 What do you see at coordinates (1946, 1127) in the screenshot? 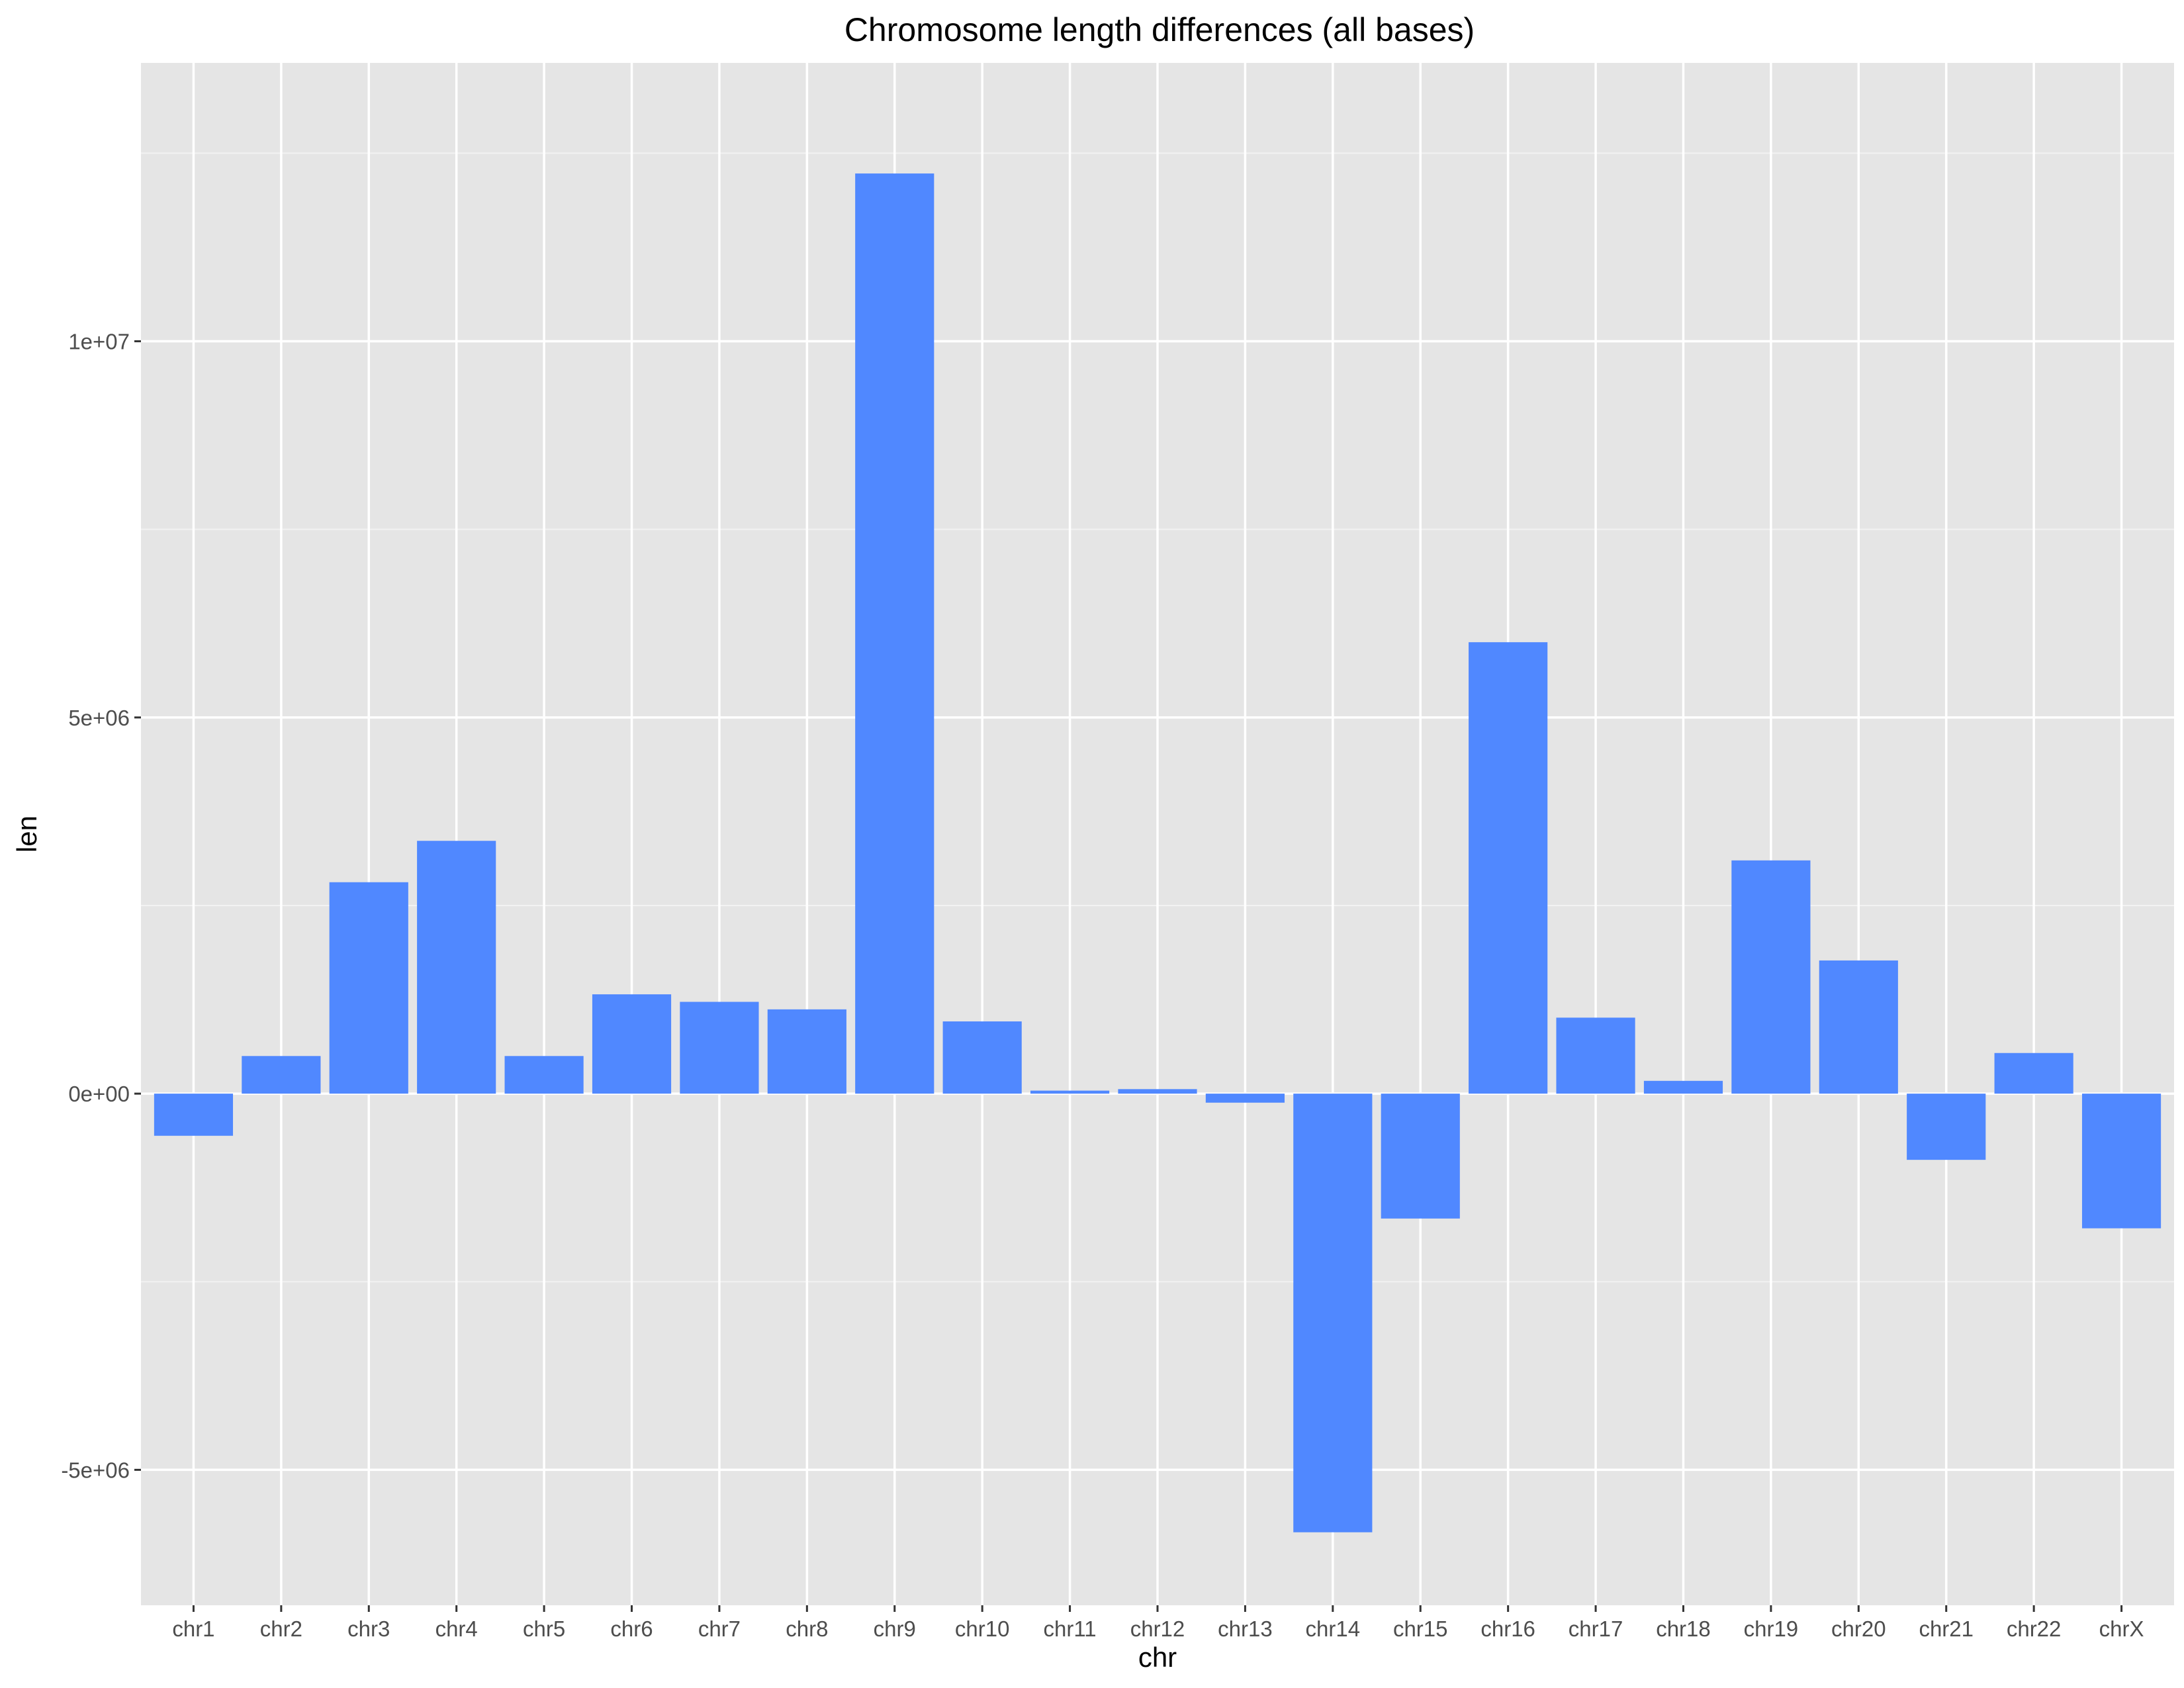
I see `bar-chr21` at bounding box center [1946, 1127].